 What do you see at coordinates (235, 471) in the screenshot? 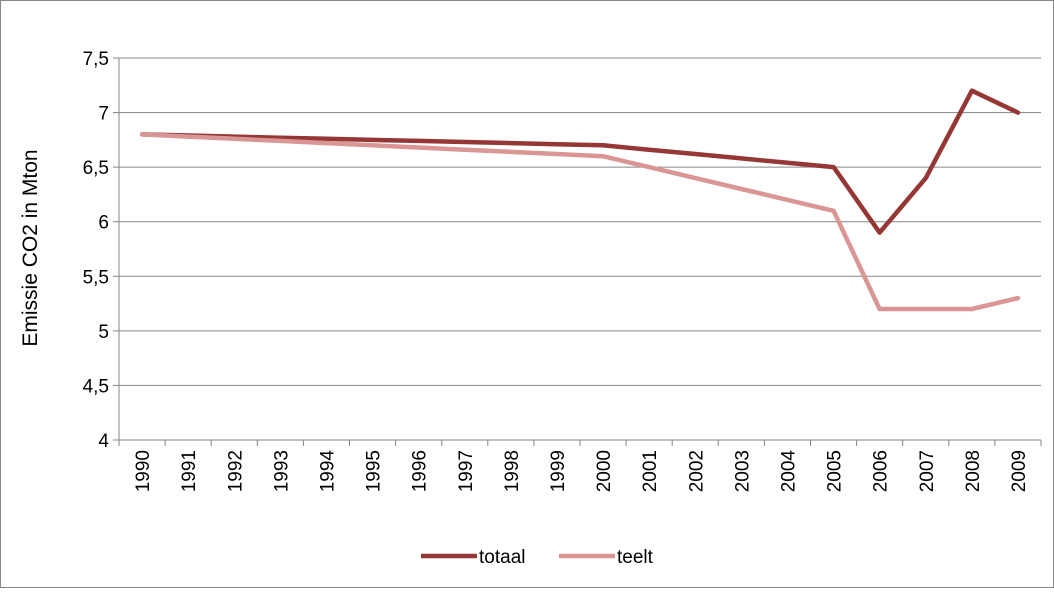
I see `x-tick-label: 1992` at bounding box center [235, 471].